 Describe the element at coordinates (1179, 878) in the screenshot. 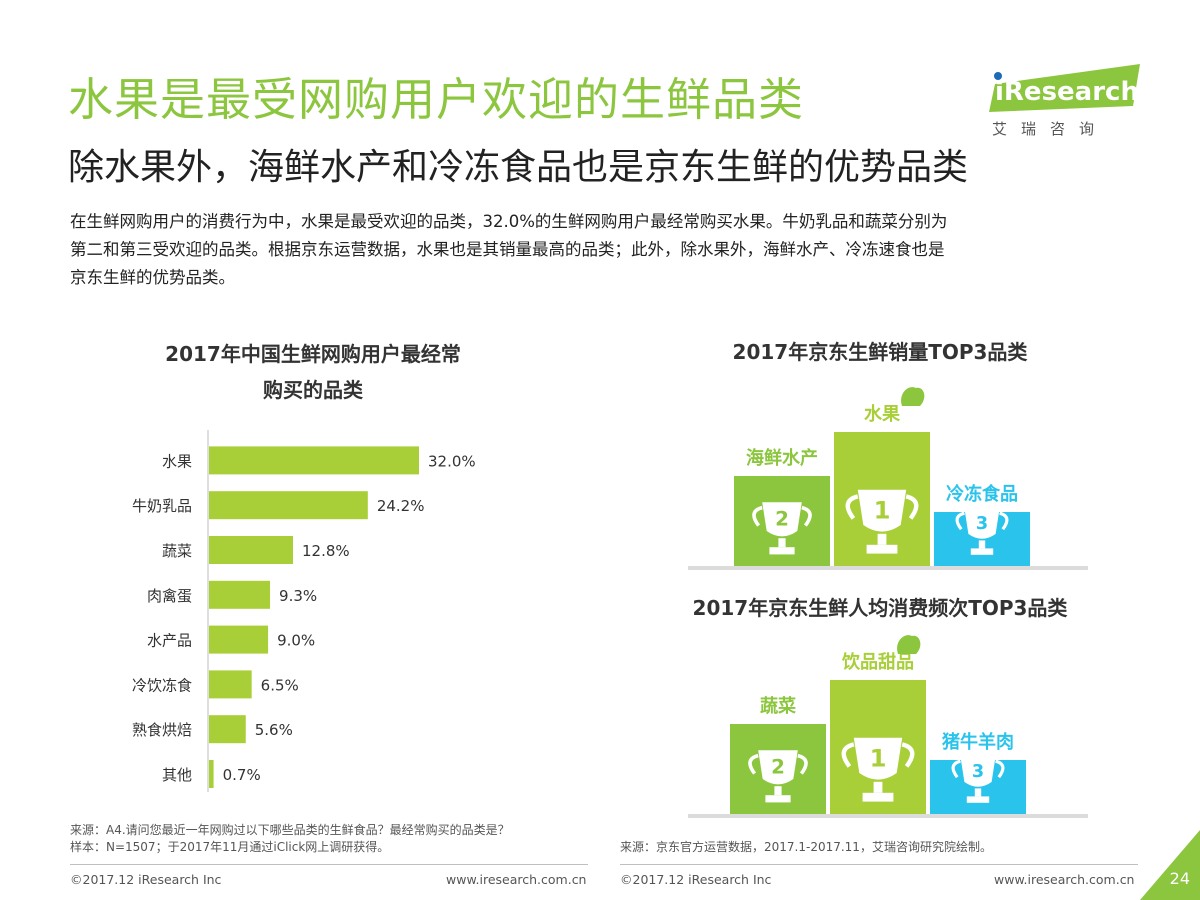

I see `page-number: 24` at that location.